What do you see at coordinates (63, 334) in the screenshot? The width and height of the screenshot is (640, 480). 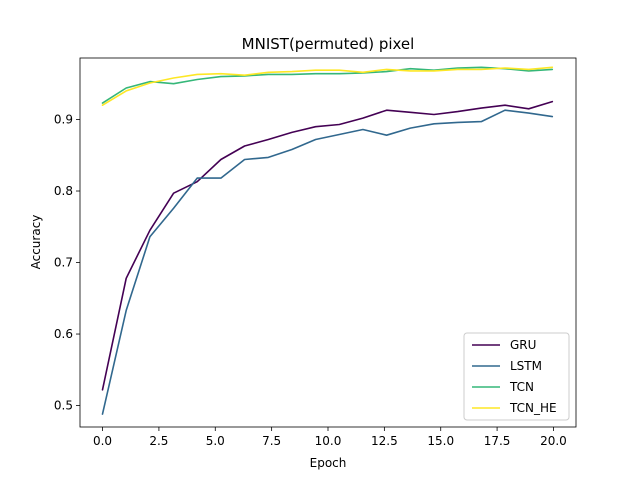 I see `y-tick-label: 0.6` at bounding box center [63, 334].